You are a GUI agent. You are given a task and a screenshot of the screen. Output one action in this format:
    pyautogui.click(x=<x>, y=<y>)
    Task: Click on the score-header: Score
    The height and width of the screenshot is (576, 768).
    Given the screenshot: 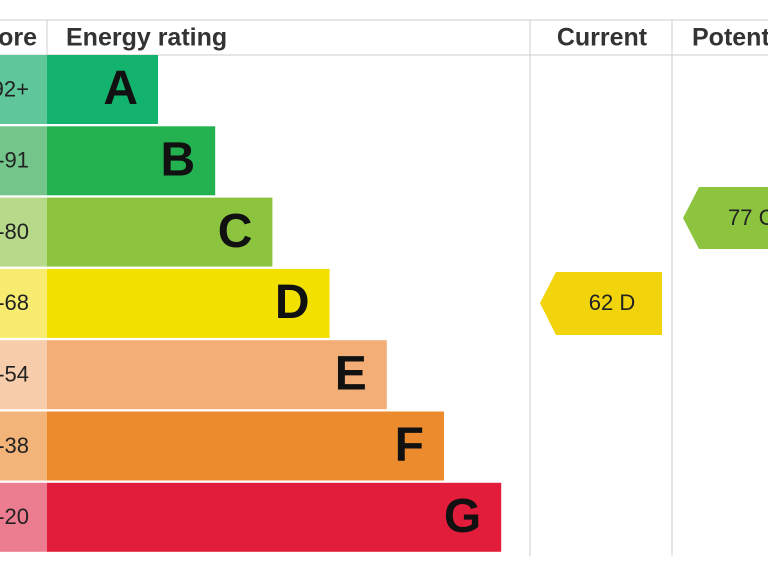 What is the action you would take?
    pyautogui.click(x=18, y=38)
    